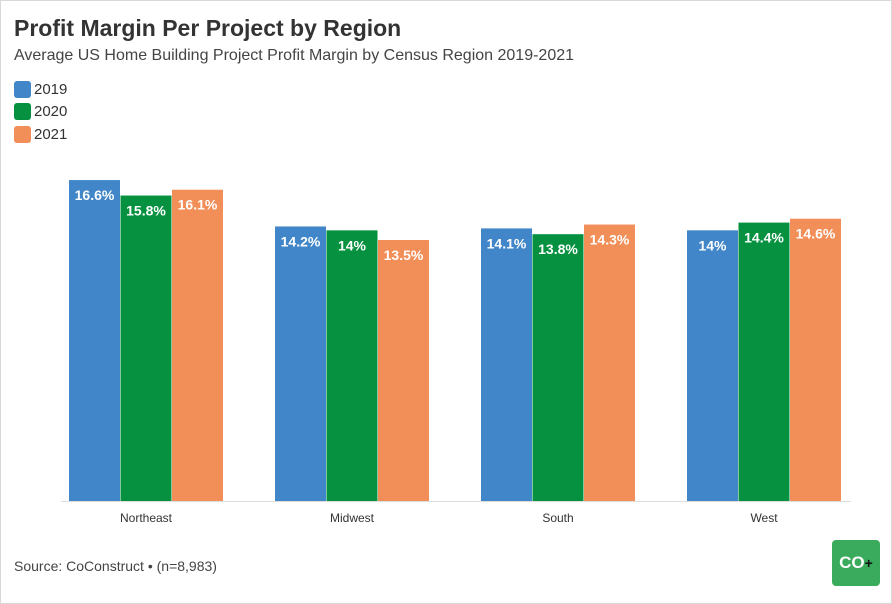 The image size is (892, 604). I want to click on bar-midwest-2019, so click(300, 363).